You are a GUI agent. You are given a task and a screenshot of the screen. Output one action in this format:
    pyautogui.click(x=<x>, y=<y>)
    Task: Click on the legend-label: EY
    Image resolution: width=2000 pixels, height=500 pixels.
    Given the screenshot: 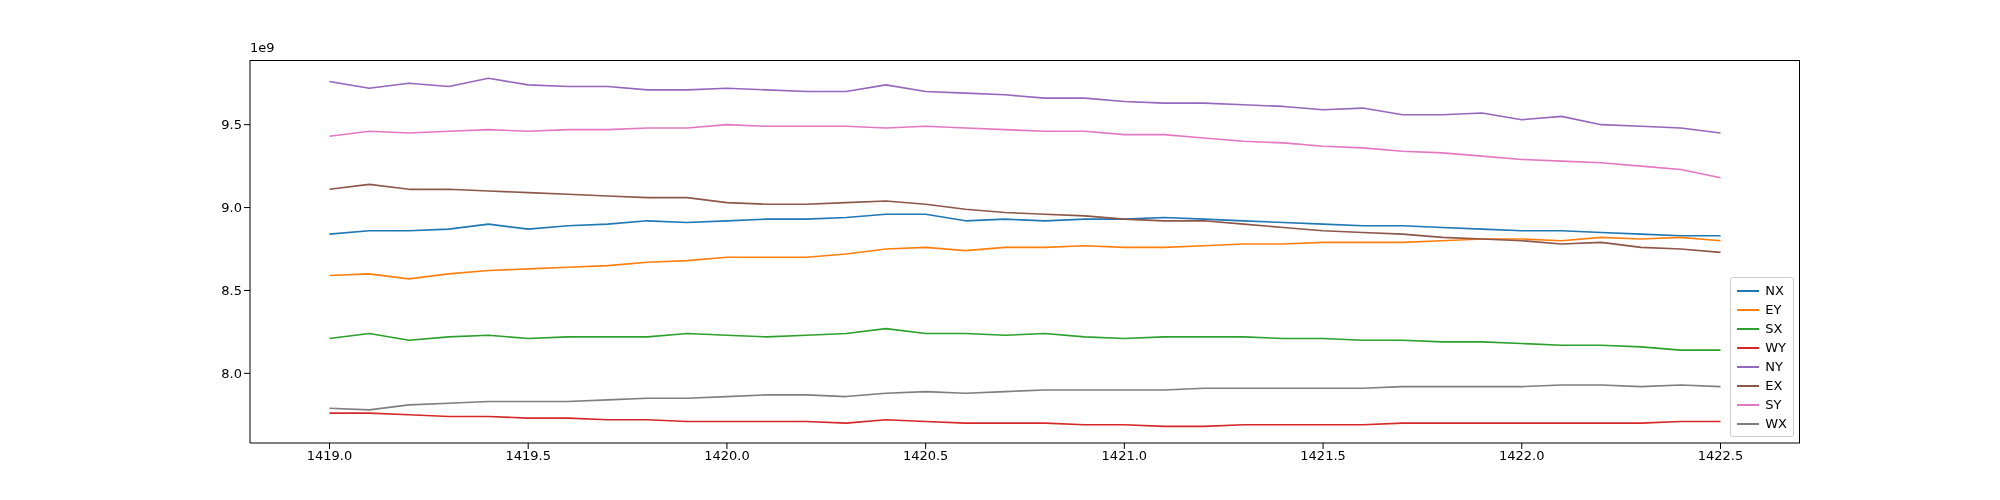 What is the action you would take?
    pyautogui.click(x=1773, y=310)
    